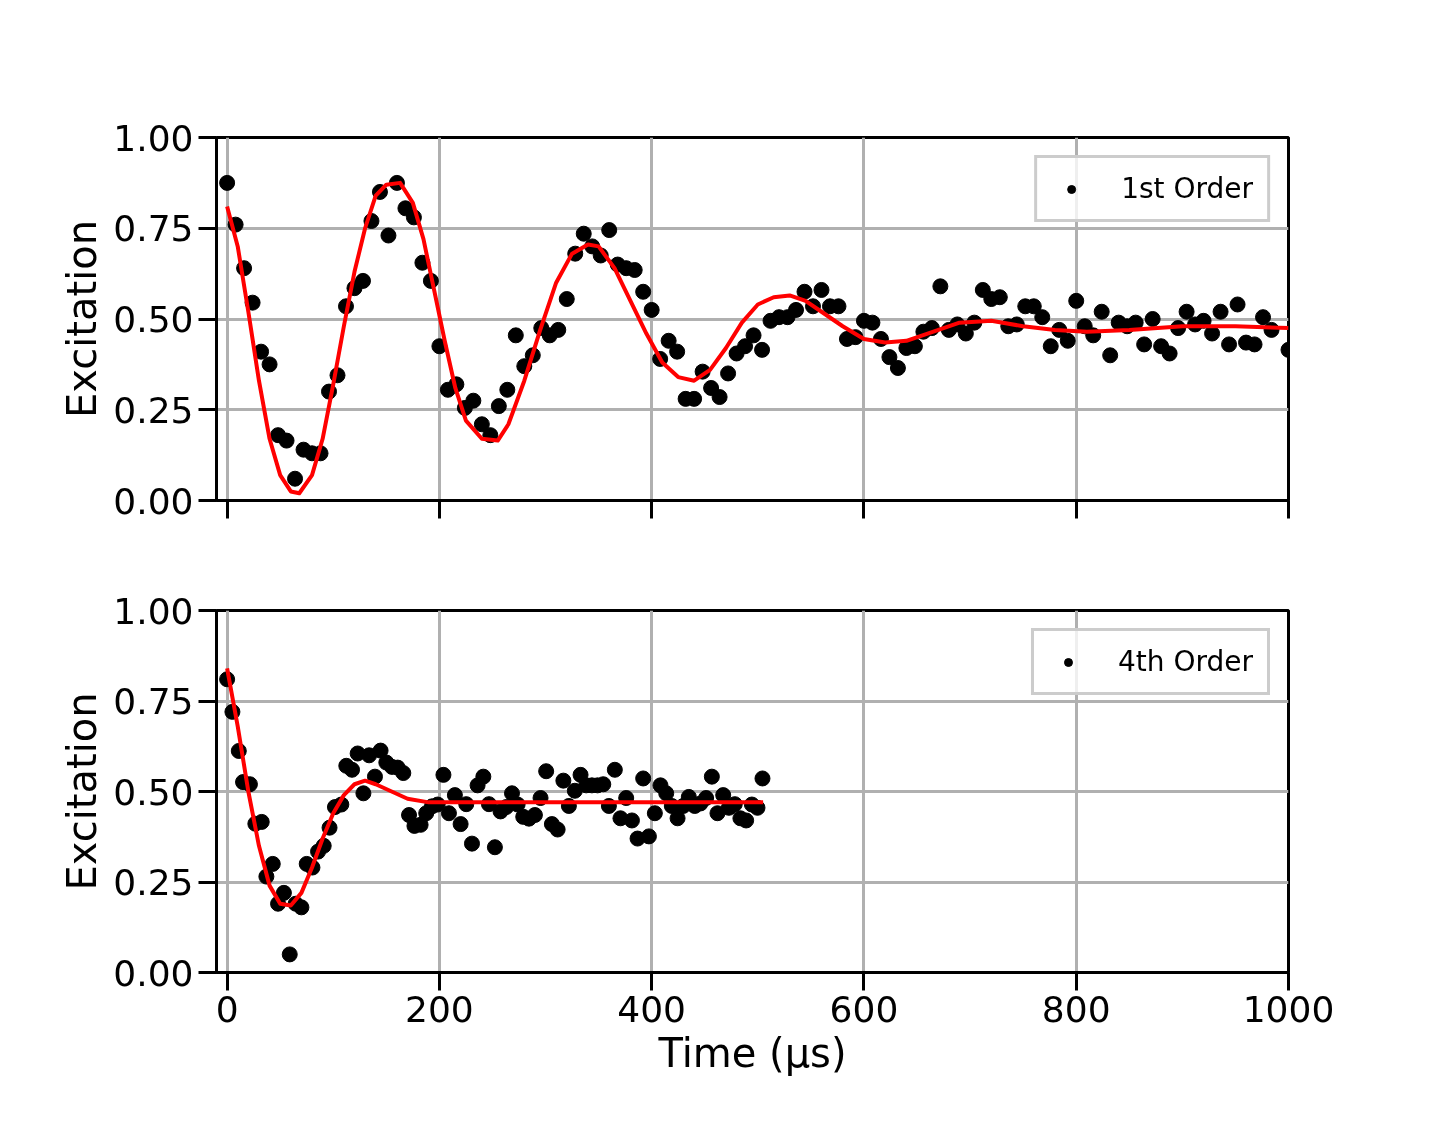 This screenshot has height=1146, width=1432. I want to click on legend-label: 4th Order, so click(1185, 661).